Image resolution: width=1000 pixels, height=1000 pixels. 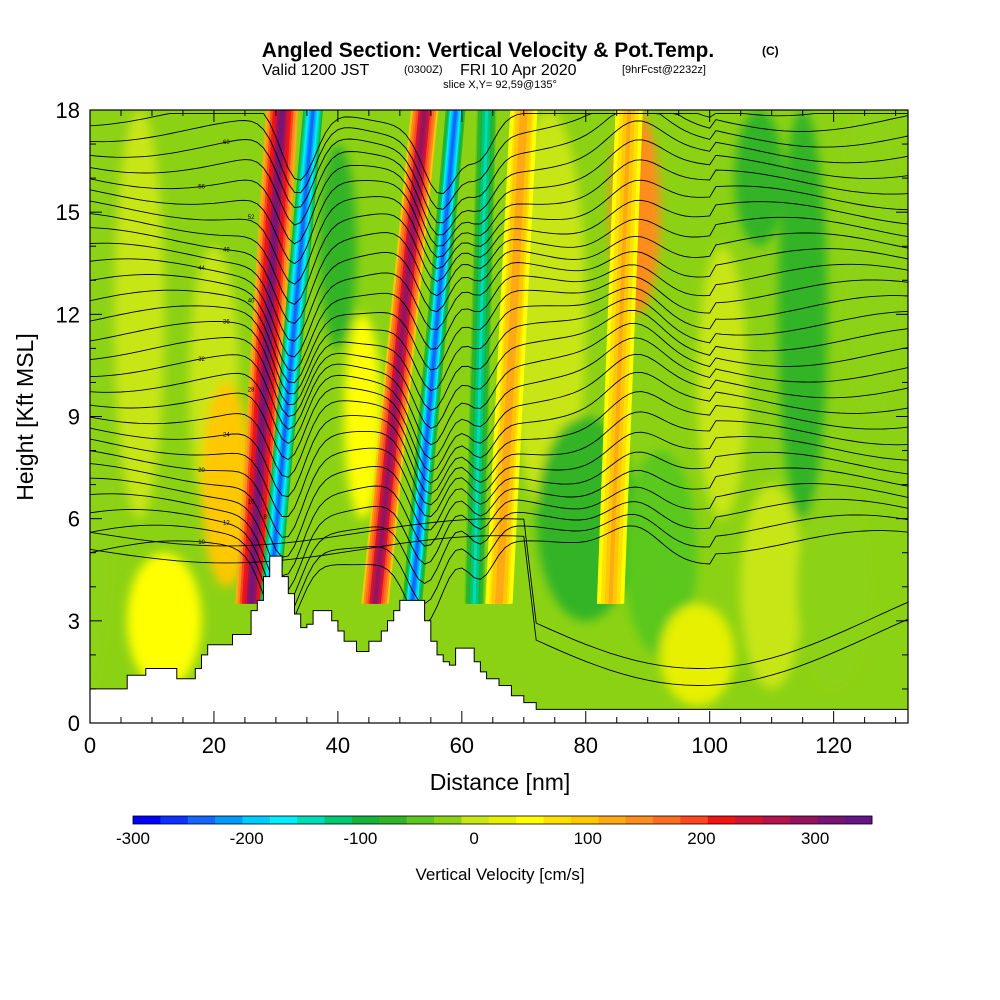 I want to click on colorbar-tick-label: 0, so click(x=473, y=838).